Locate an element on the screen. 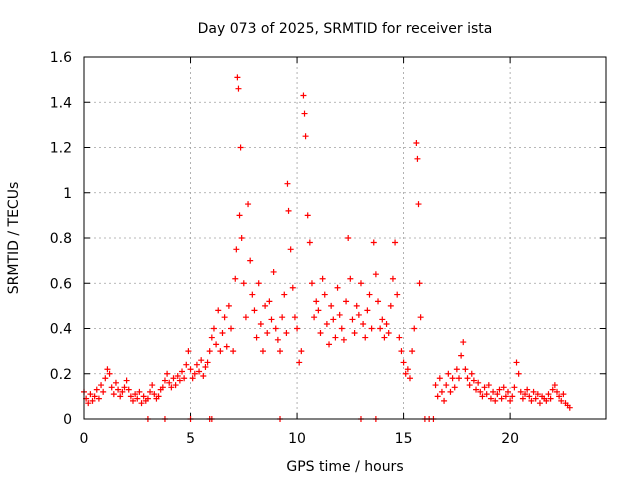 This screenshot has height=485, width=640. y-tick-label: 0.2 is located at coordinates (61, 375).